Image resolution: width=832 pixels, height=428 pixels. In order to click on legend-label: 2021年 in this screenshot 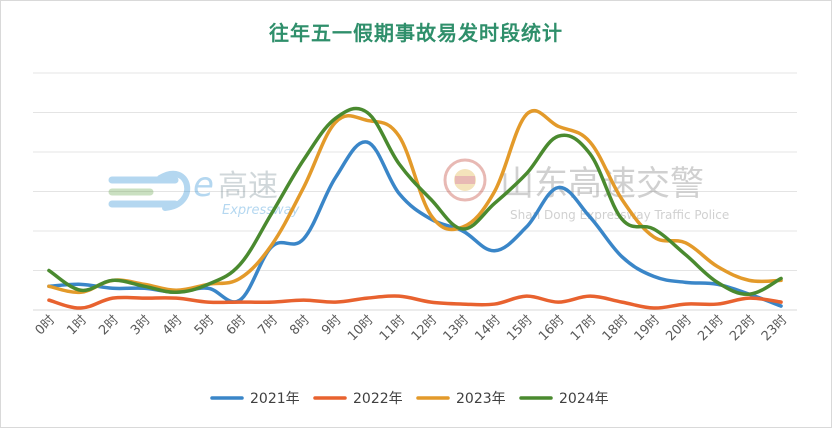, I will do `click(275, 399)`.